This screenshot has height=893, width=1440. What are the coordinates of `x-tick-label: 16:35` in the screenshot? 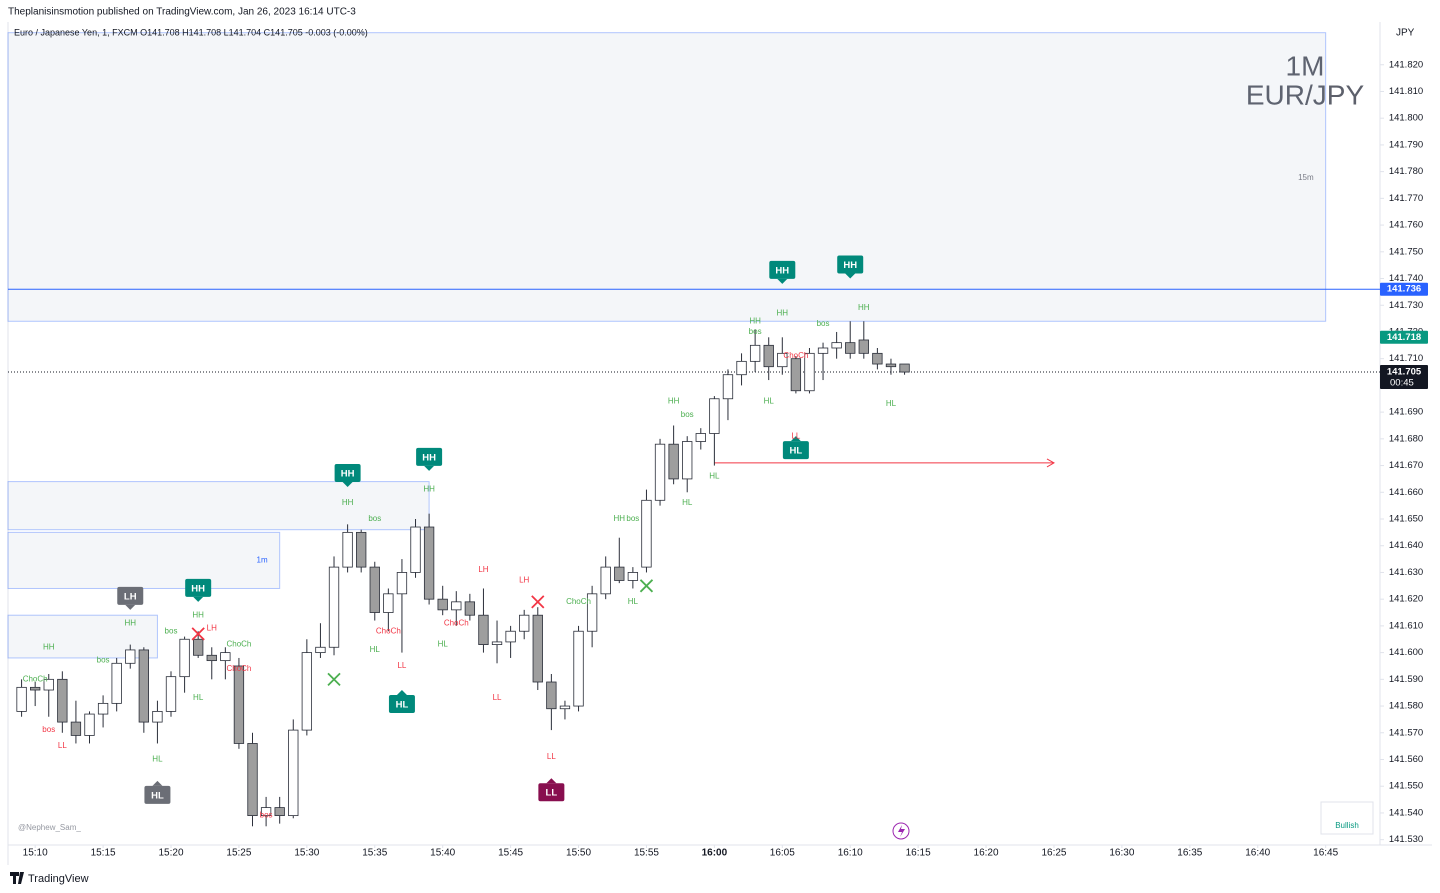 It's located at (1189, 853).